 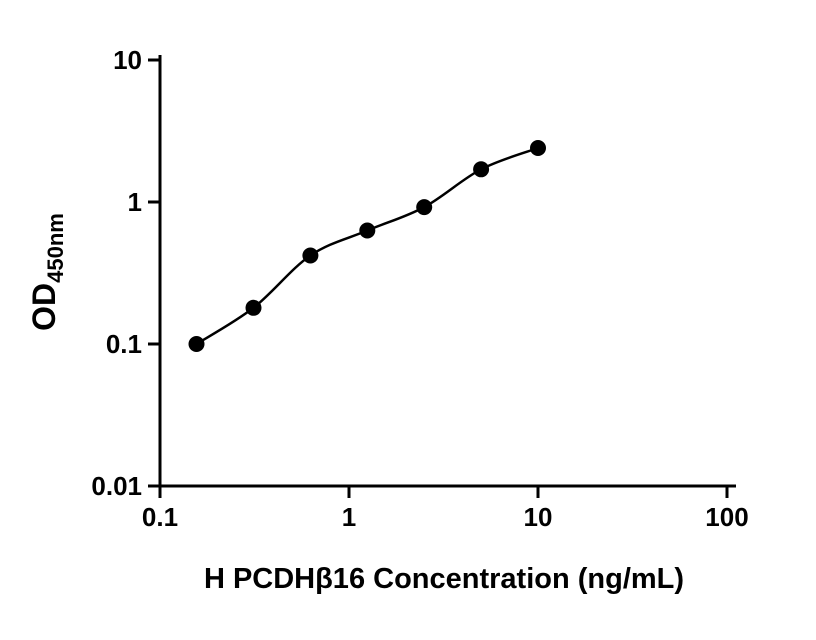 I want to click on fit-line, so click(x=367, y=246).